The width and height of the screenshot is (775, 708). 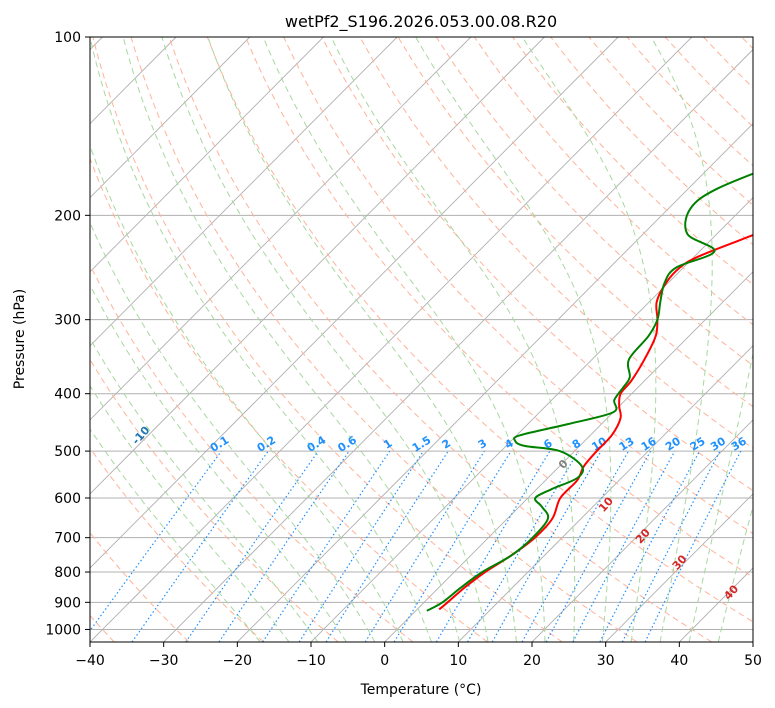 What do you see at coordinates (563, 464) in the screenshot?
I see `moist-adiabat-label: 0` at bounding box center [563, 464].